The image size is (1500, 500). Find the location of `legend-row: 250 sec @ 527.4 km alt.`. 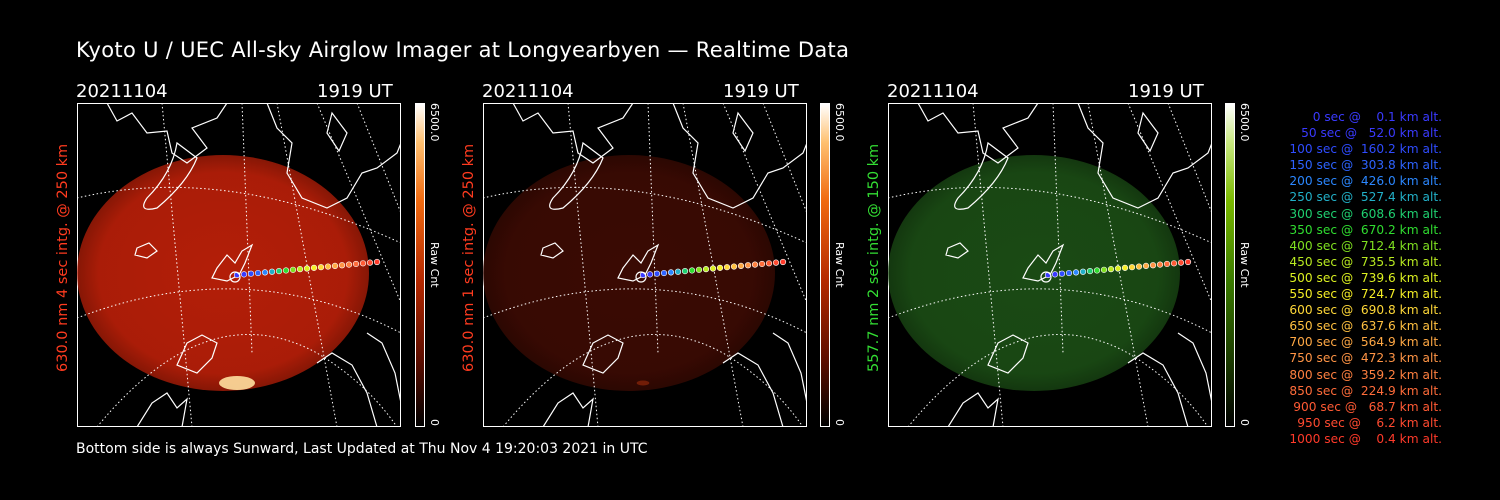

legend-row: 250 sec @ 527.4 km alt. is located at coordinates (1365, 197).